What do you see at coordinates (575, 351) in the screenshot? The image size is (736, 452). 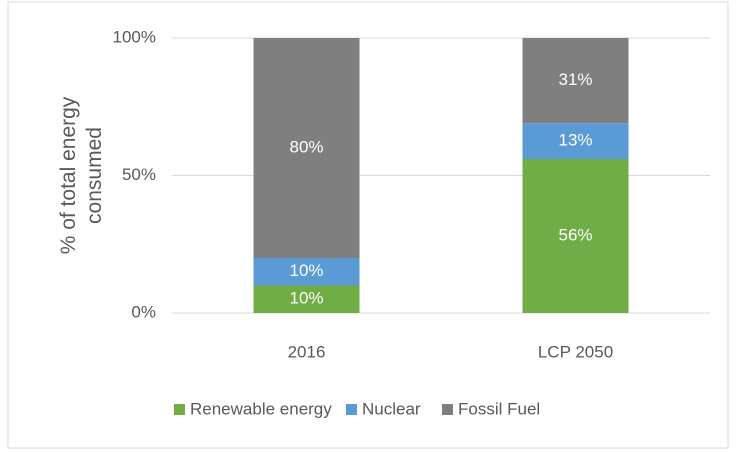 I see `x-tick-label: LCP 2050` at bounding box center [575, 351].